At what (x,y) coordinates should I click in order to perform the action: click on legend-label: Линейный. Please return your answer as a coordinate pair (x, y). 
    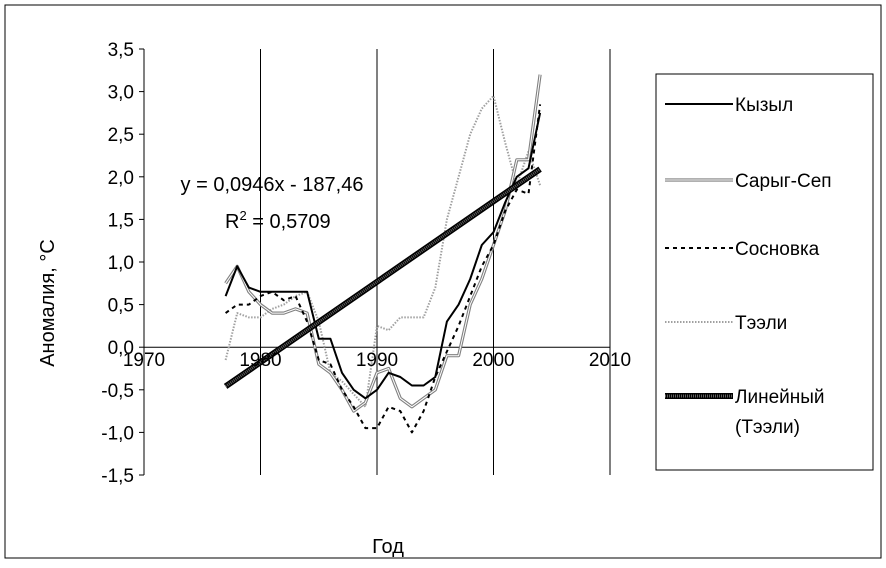
    Looking at the image, I should click on (780, 397).